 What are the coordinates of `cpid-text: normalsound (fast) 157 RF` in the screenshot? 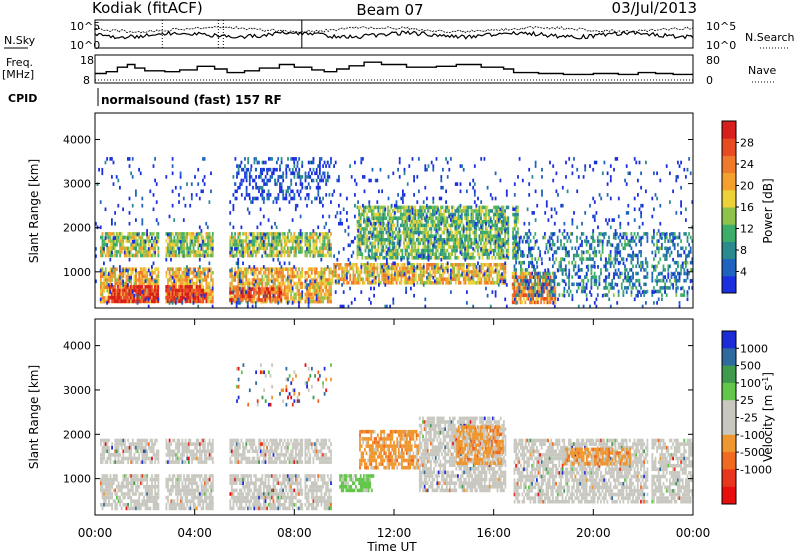 It's located at (191, 100).